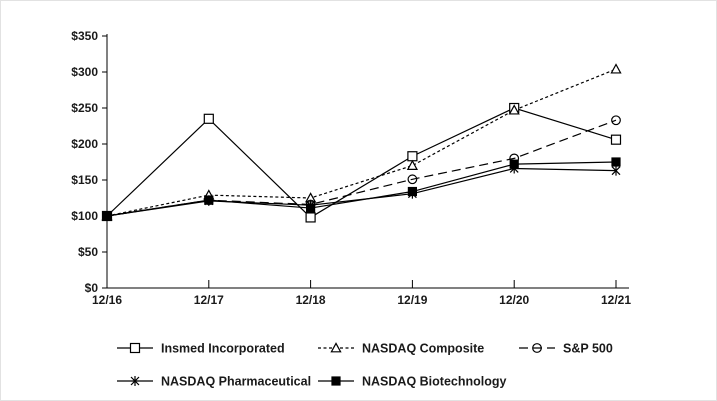 The height and width of the screenshot is (401, 717). Describe the element at coordinates (514, 300) in the screenshot. I see `x-tick-label: 12/20` at that location.